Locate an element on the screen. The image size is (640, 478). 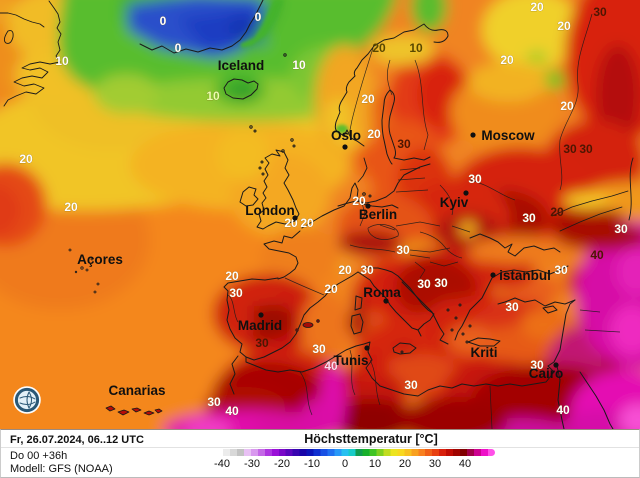
svg-text: Açores is located at coordinates (100, 259).